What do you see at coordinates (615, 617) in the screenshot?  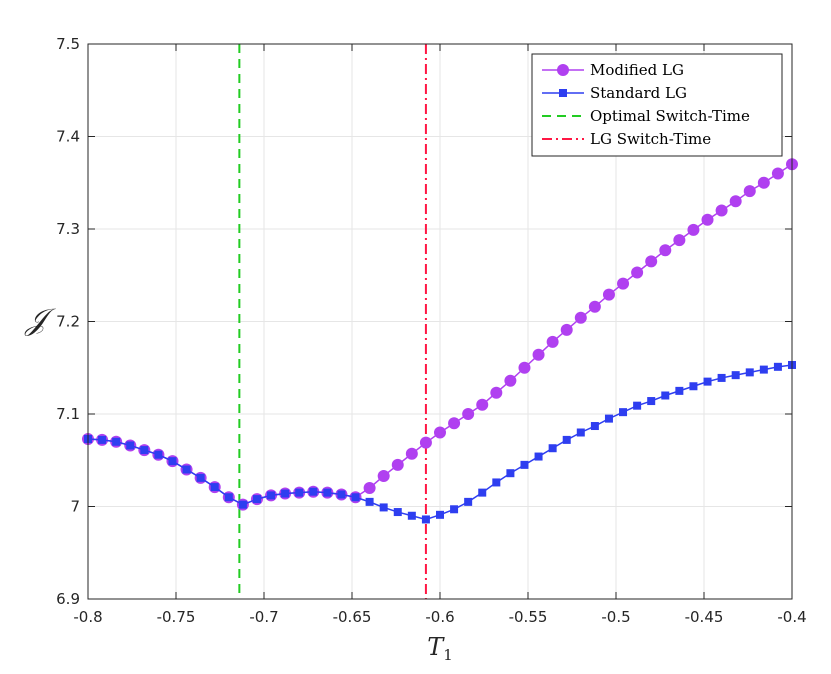 I see `x-tick-label: -0.5` at bounding box center [615, 617].